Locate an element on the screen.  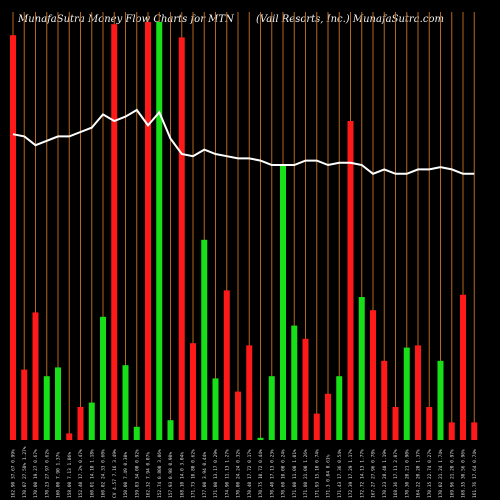
x-tick-label: 160.02 24.33 0.60% is located at coordinates (104, 473).